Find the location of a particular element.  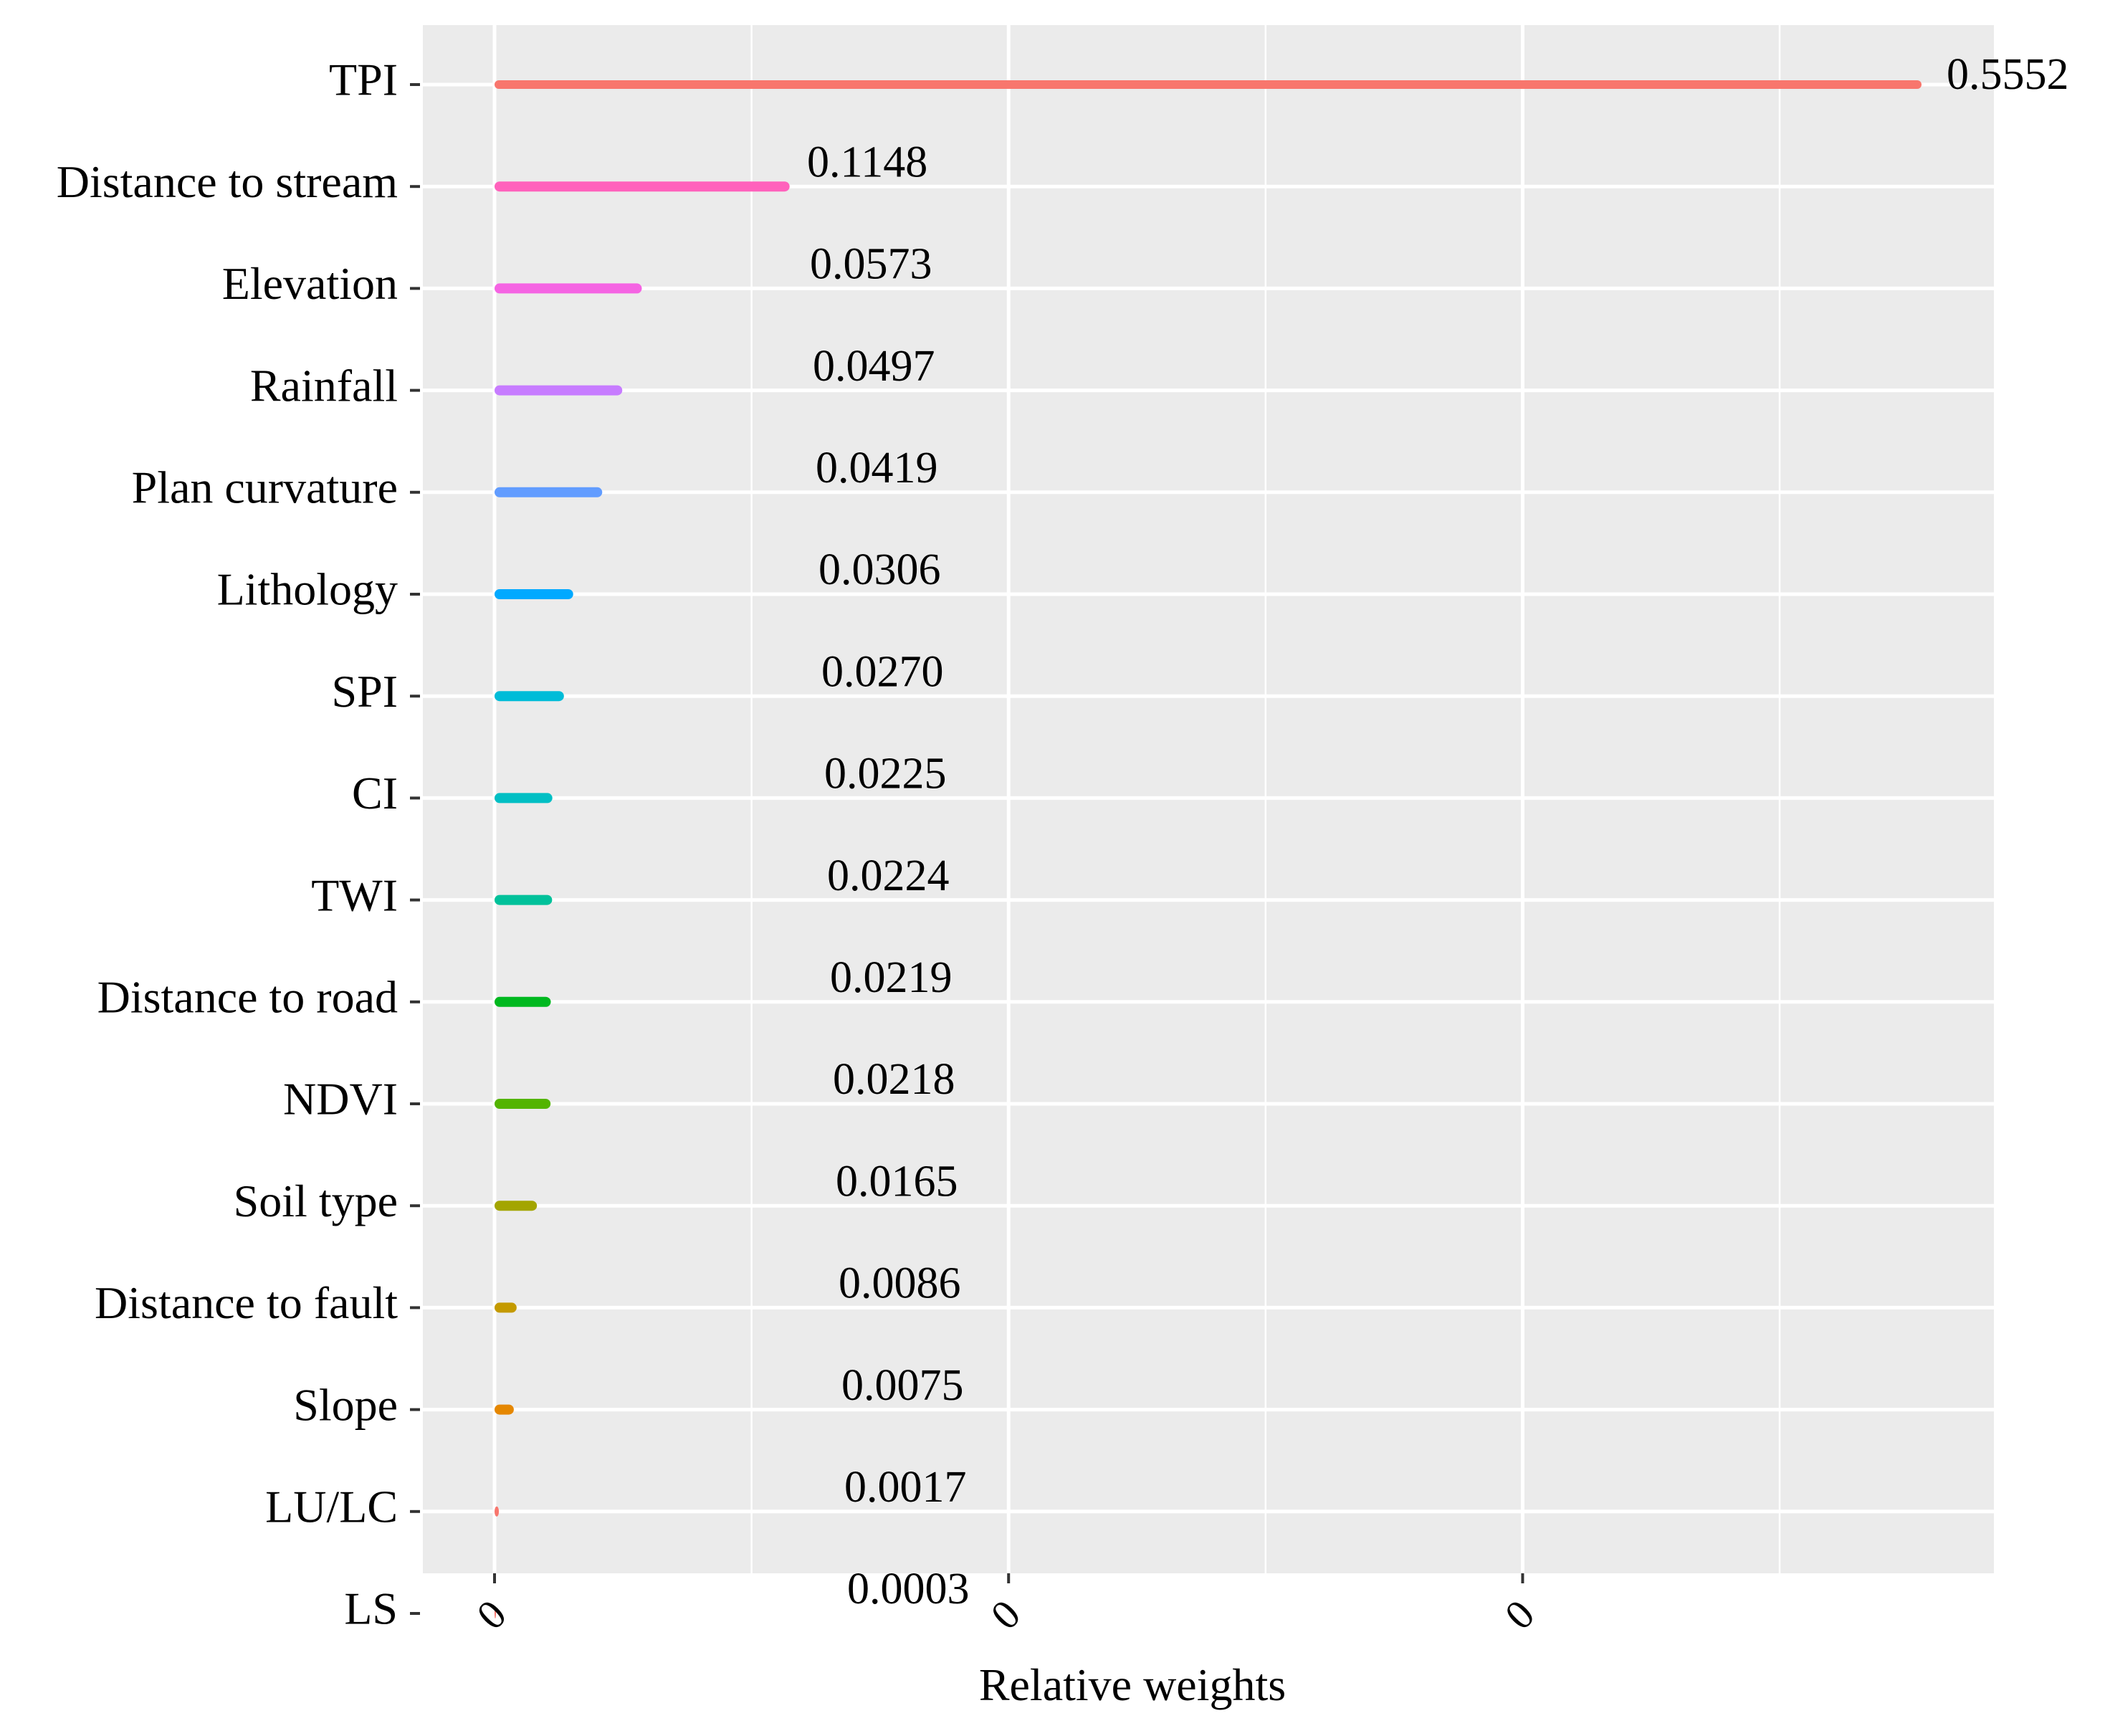

bar-ndvi is located at coordinates (523, 1104).